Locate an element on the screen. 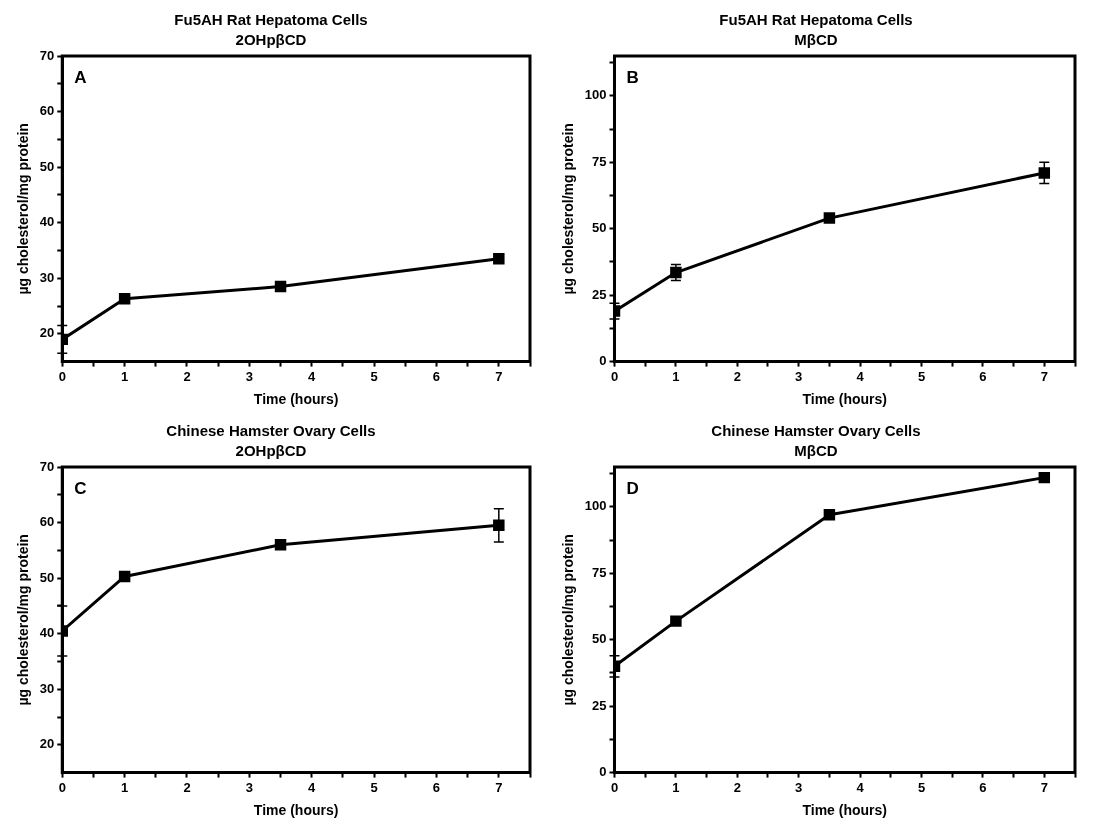 The image size is (1110, 834). annotation: A is located at coordinates (80, 78).